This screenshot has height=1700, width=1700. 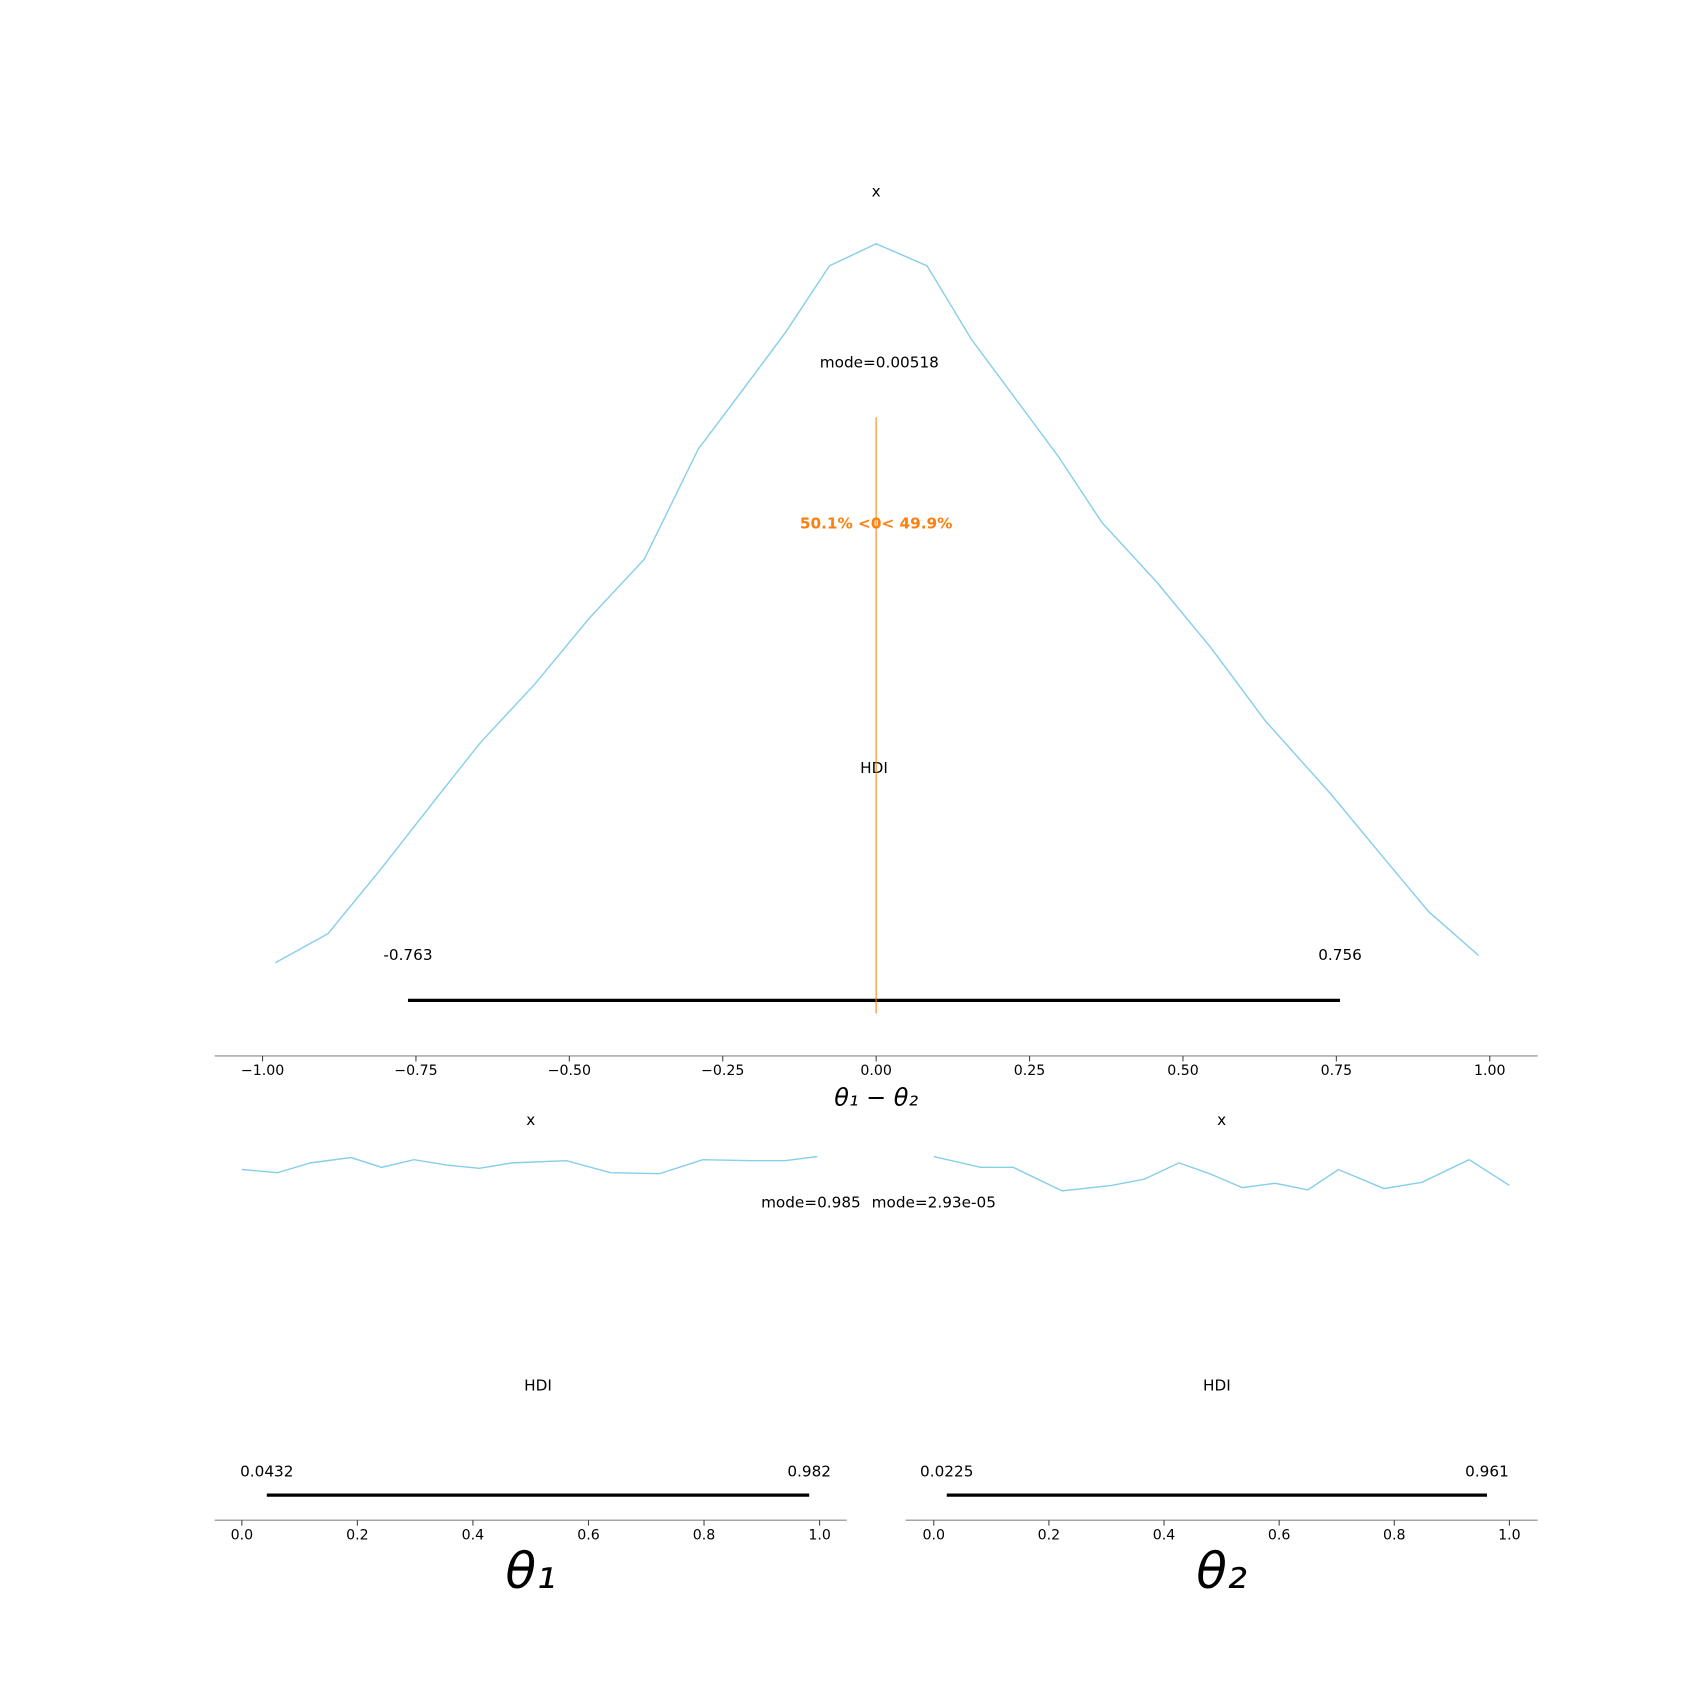 I want to click on hdi-upper-label: 0.961, so click(x=1487, y=1472).